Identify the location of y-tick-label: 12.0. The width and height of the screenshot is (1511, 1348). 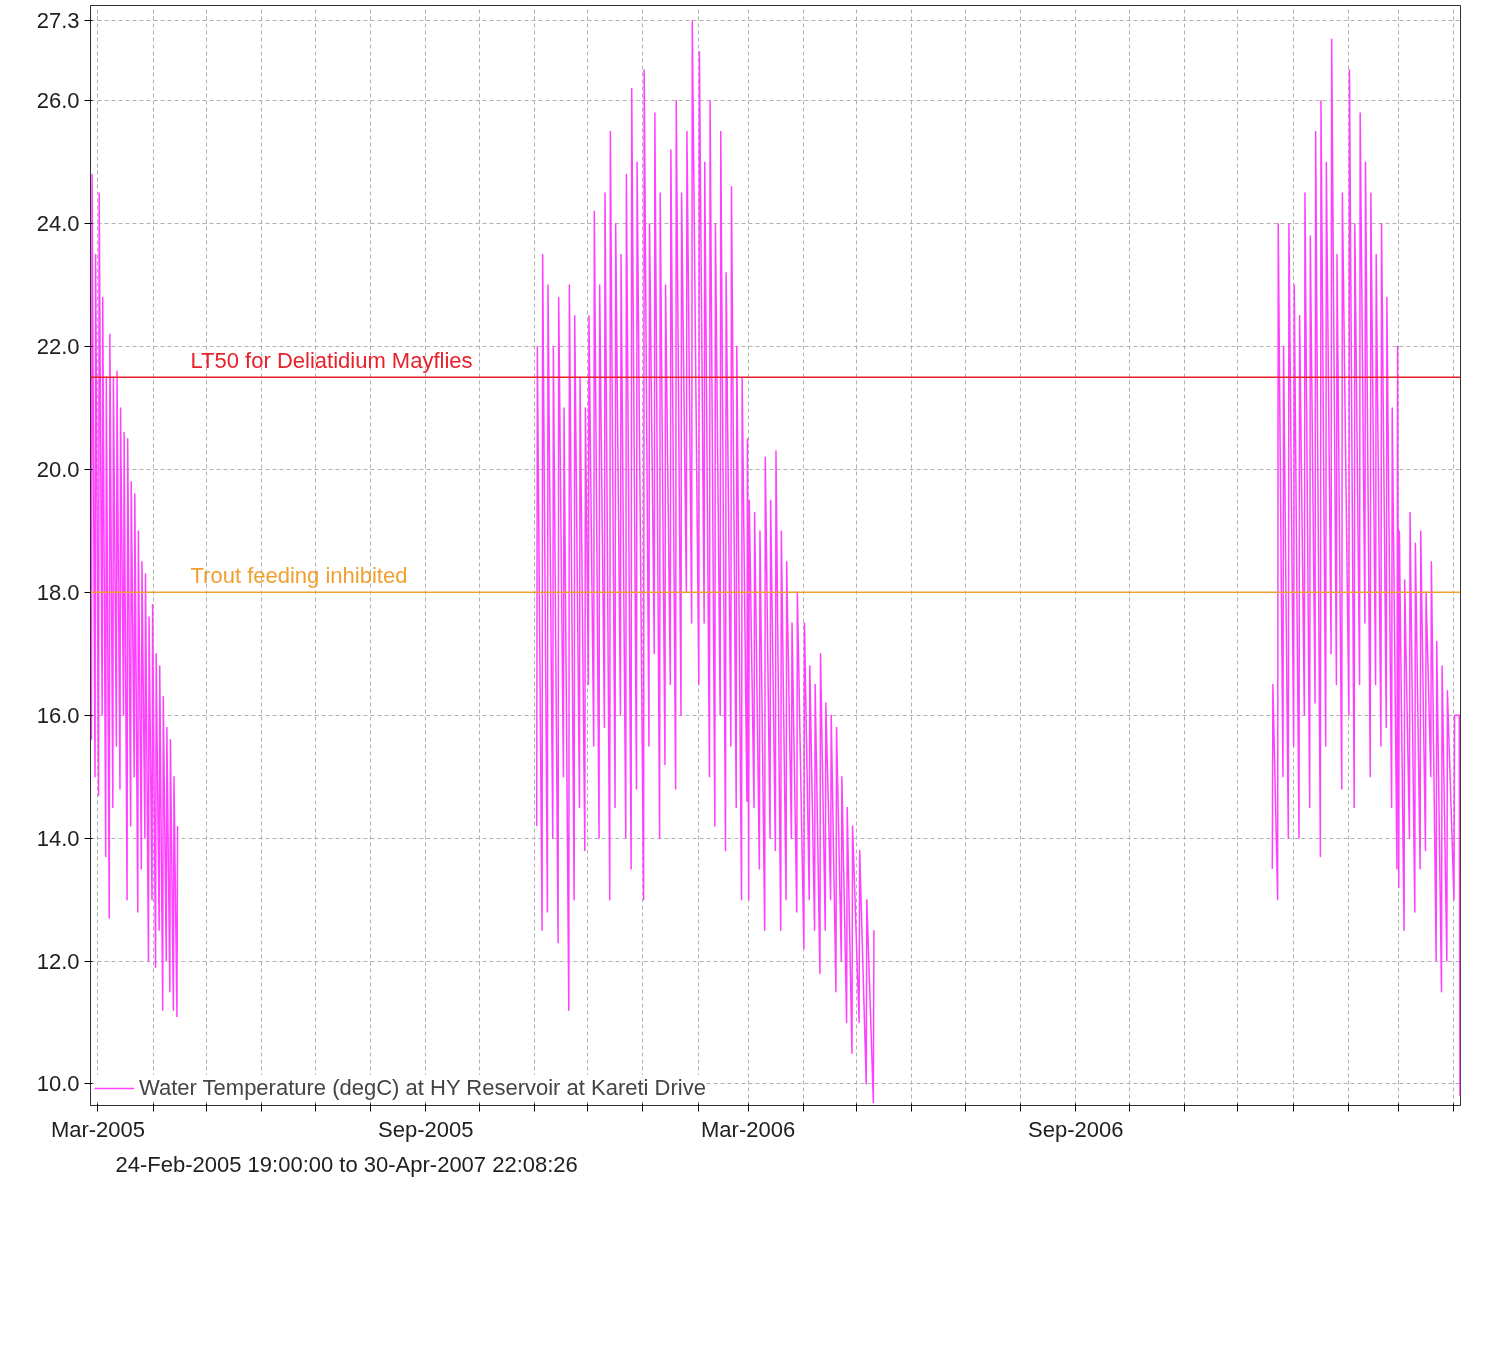
(58, 961).